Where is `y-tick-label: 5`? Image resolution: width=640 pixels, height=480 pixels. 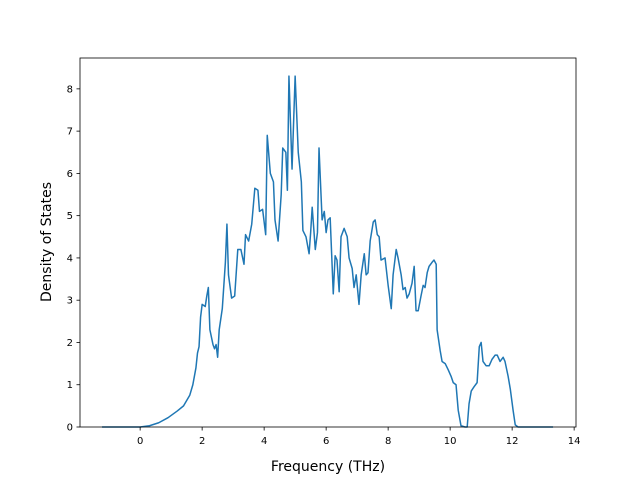
y-tick-label: 5 is located at coordinates (70, 216).